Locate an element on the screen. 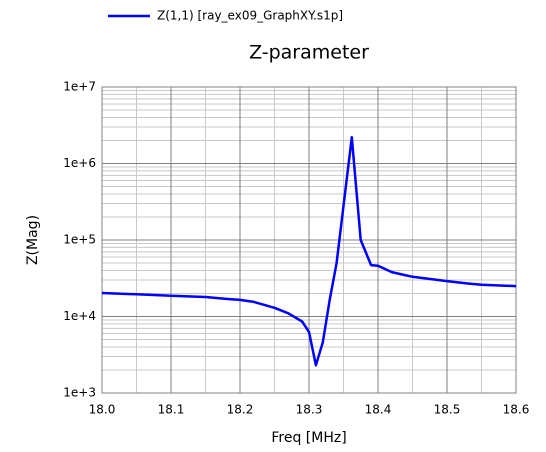 Image resolution: width=546 pixels, height=452 pixels. x-tick-label: 18.5 is located at coordinates (447, 410).